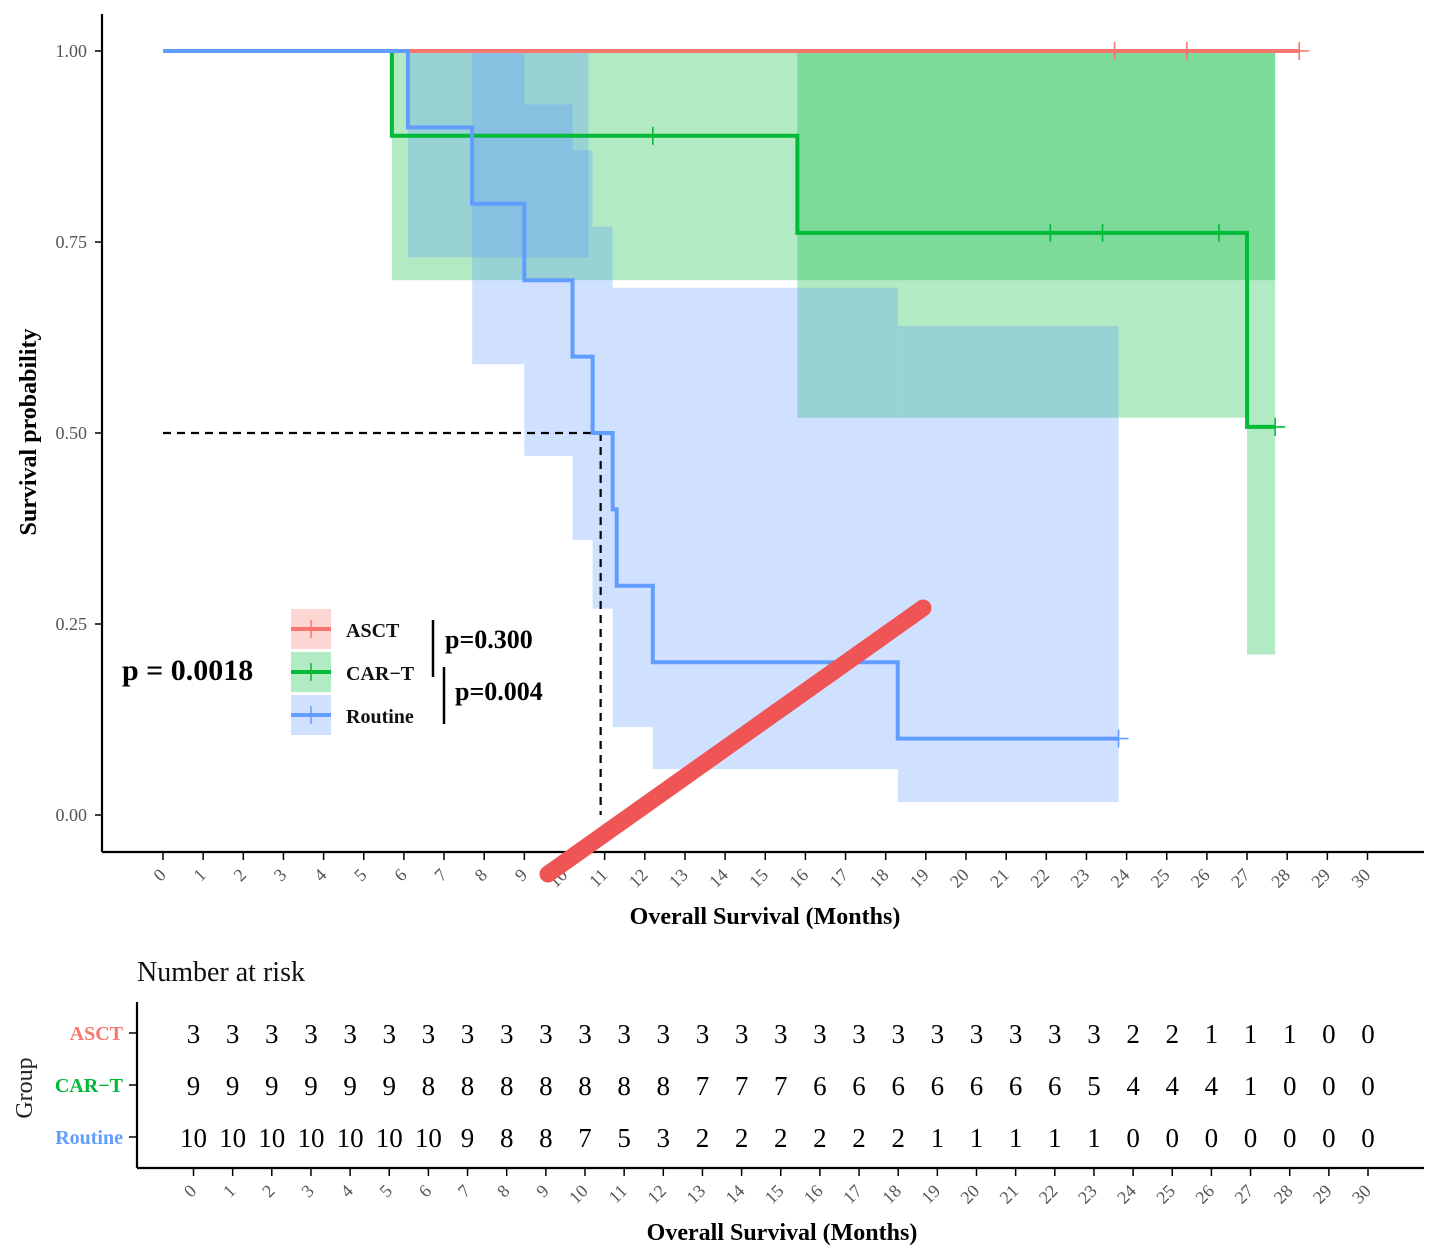  Describe the element at coordinates (272, 1086) in the screenshot. I see `risk-count-cart: 9` at that location.